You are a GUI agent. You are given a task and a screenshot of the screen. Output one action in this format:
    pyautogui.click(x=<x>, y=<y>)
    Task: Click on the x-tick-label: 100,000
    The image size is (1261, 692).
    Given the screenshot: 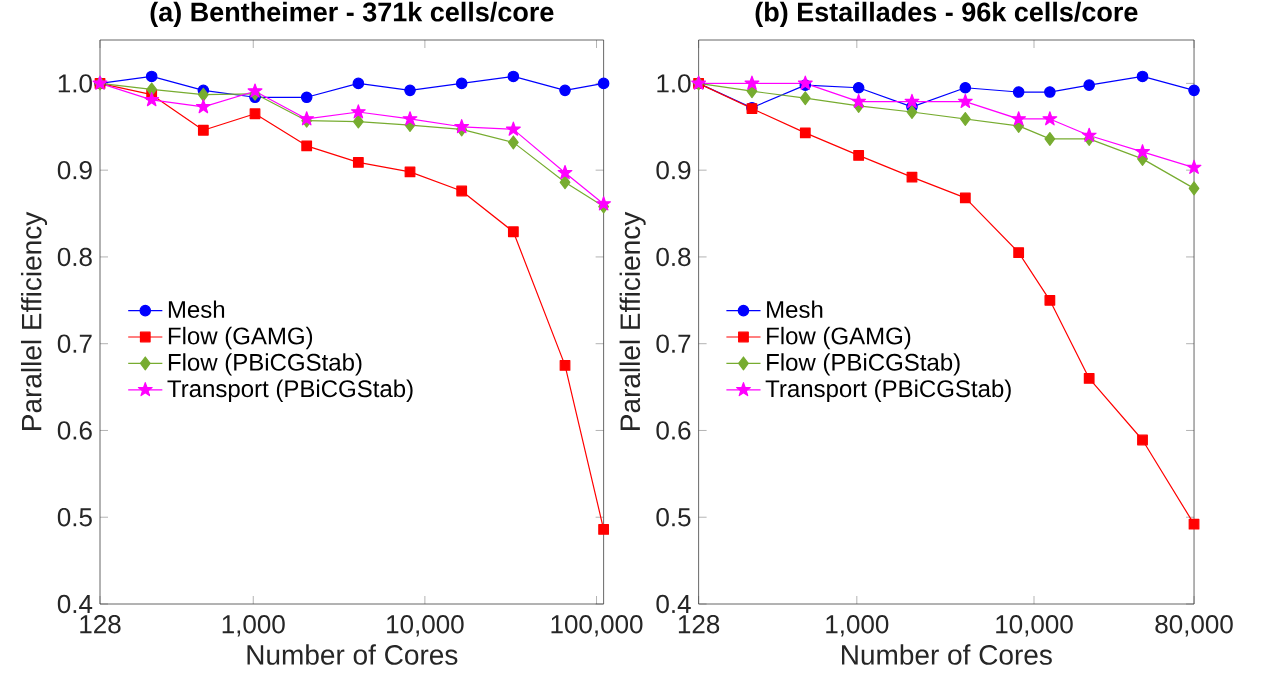 What is the action you would take?
    pyautogui.click(x=597, y=626)
    